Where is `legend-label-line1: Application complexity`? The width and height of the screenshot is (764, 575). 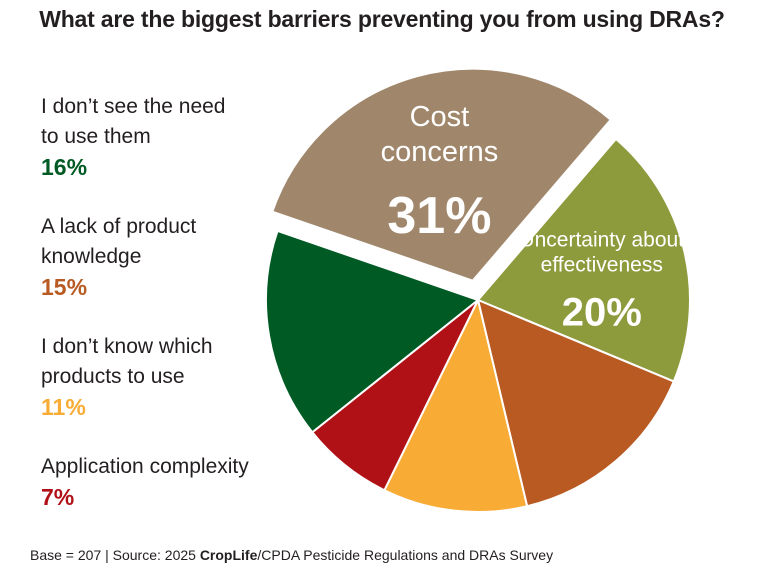
legend-label-line1: Application complexity is located at coordinates (145, 466).